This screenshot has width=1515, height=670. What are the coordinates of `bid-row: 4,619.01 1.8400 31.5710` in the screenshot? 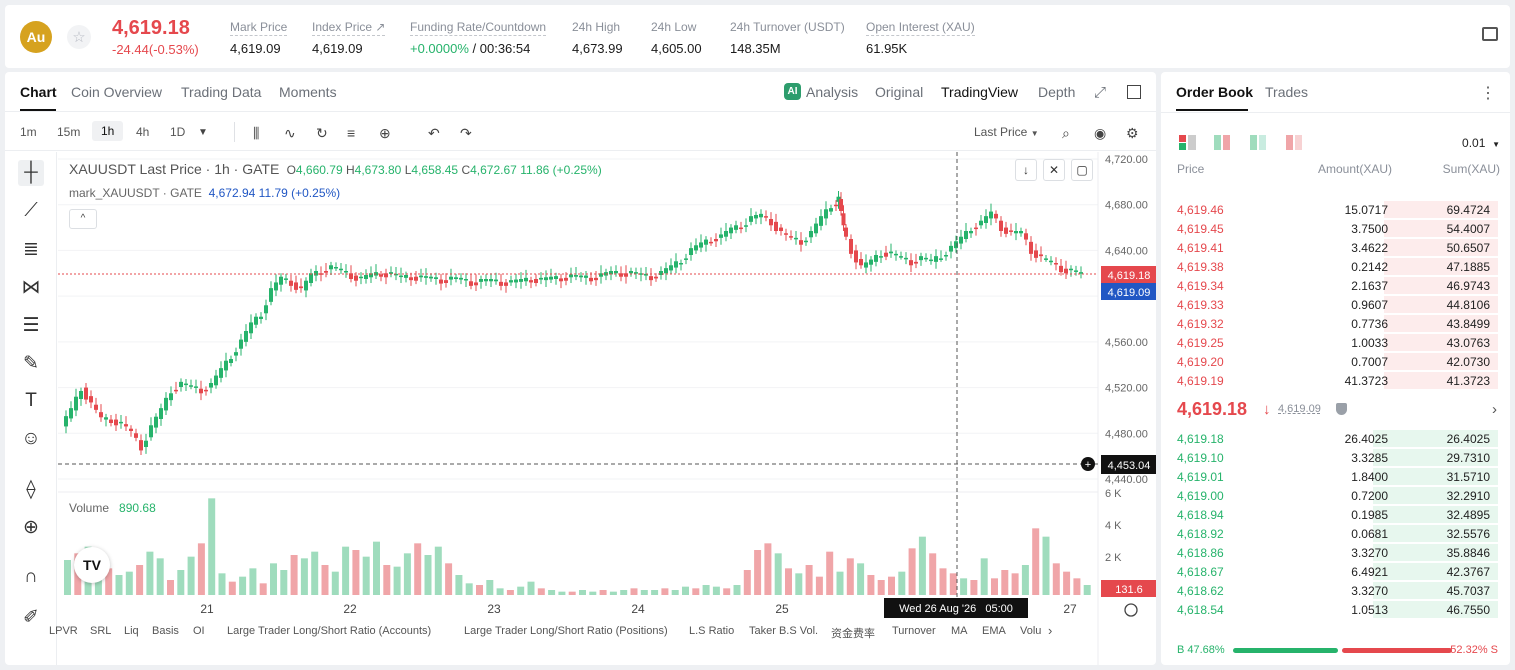 It's located at (1335, 476).